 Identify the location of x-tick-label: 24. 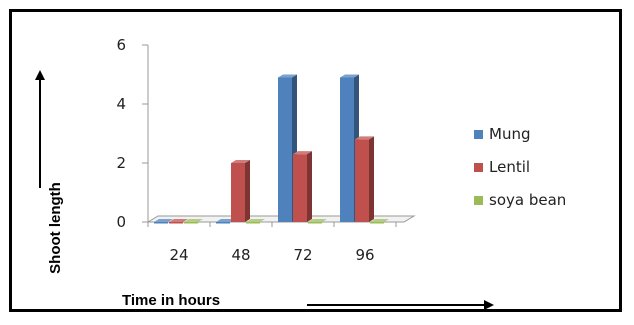
(178, 255).